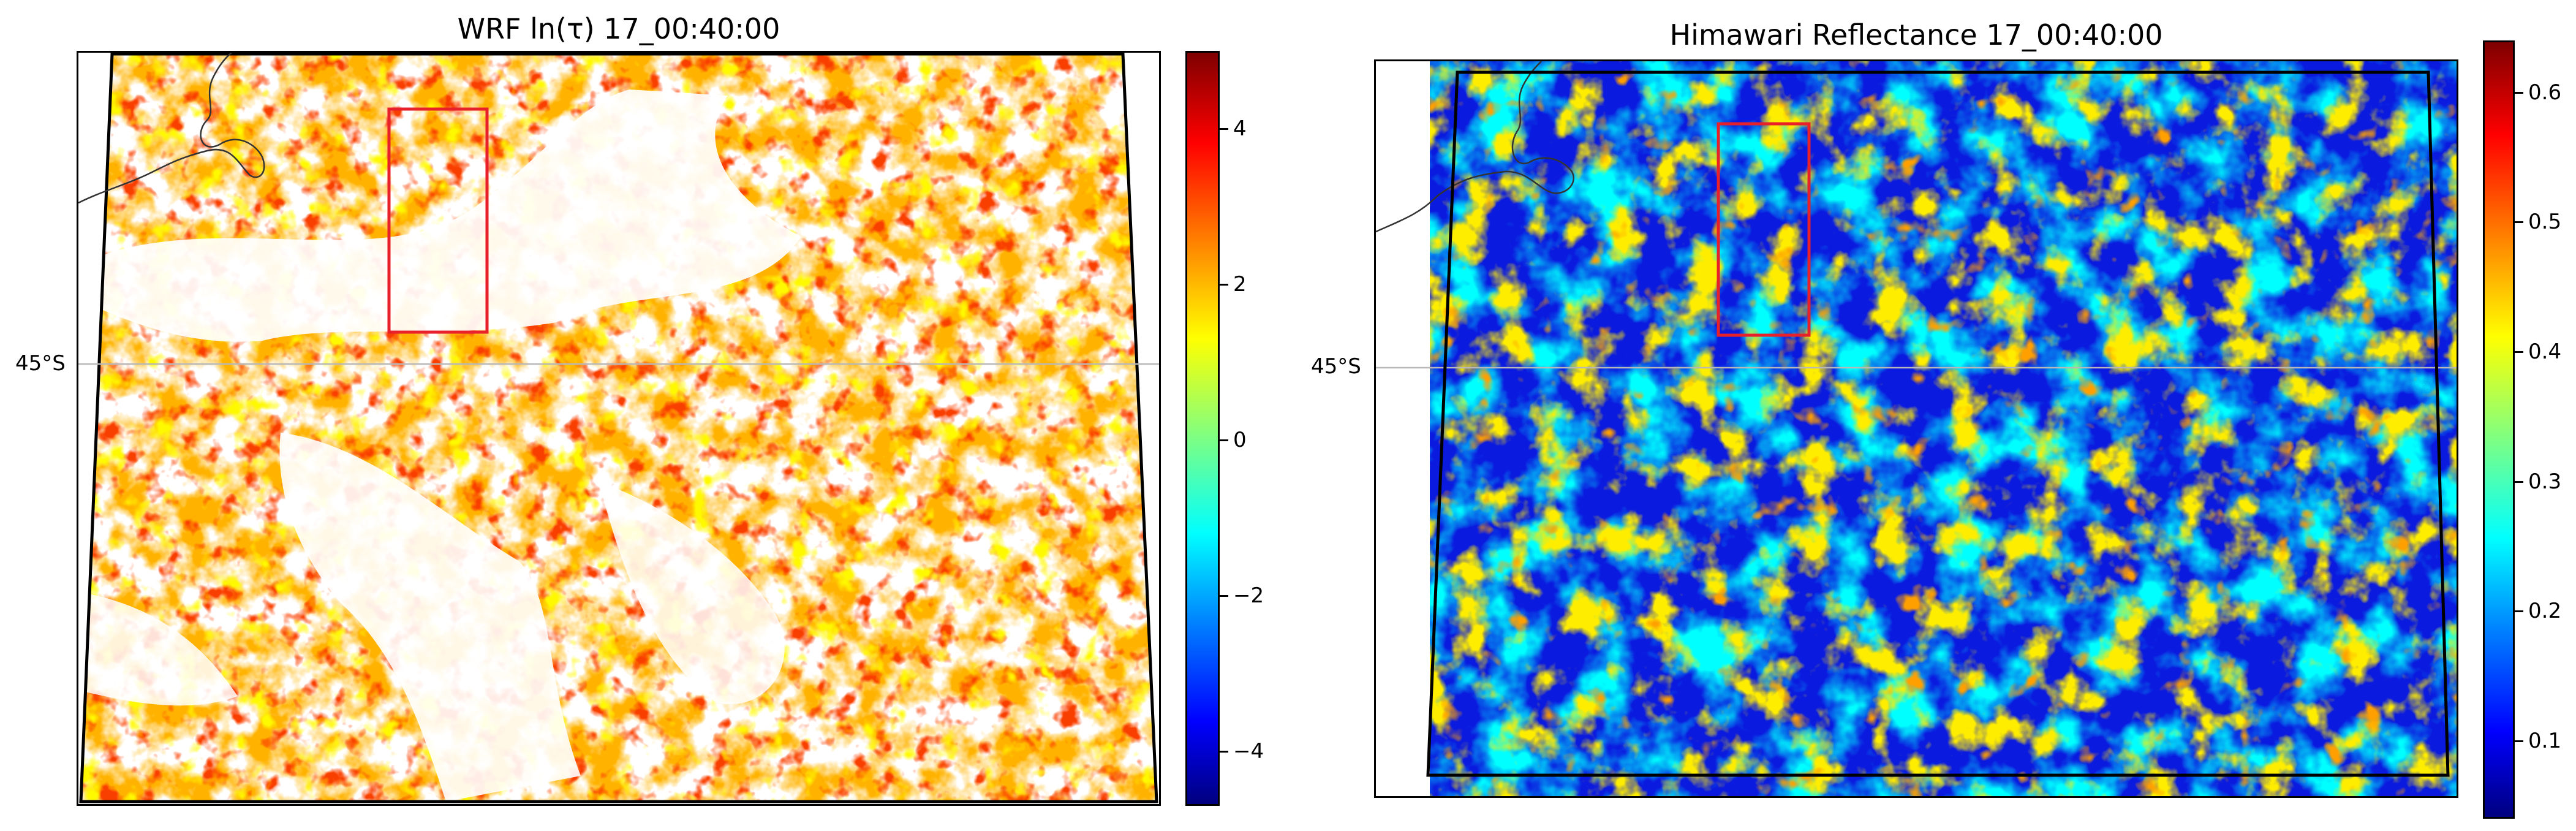 This screenshot has height=831, width=2576. I want to click on left-colorbar-tick-label: 0, so click(1240, 441).